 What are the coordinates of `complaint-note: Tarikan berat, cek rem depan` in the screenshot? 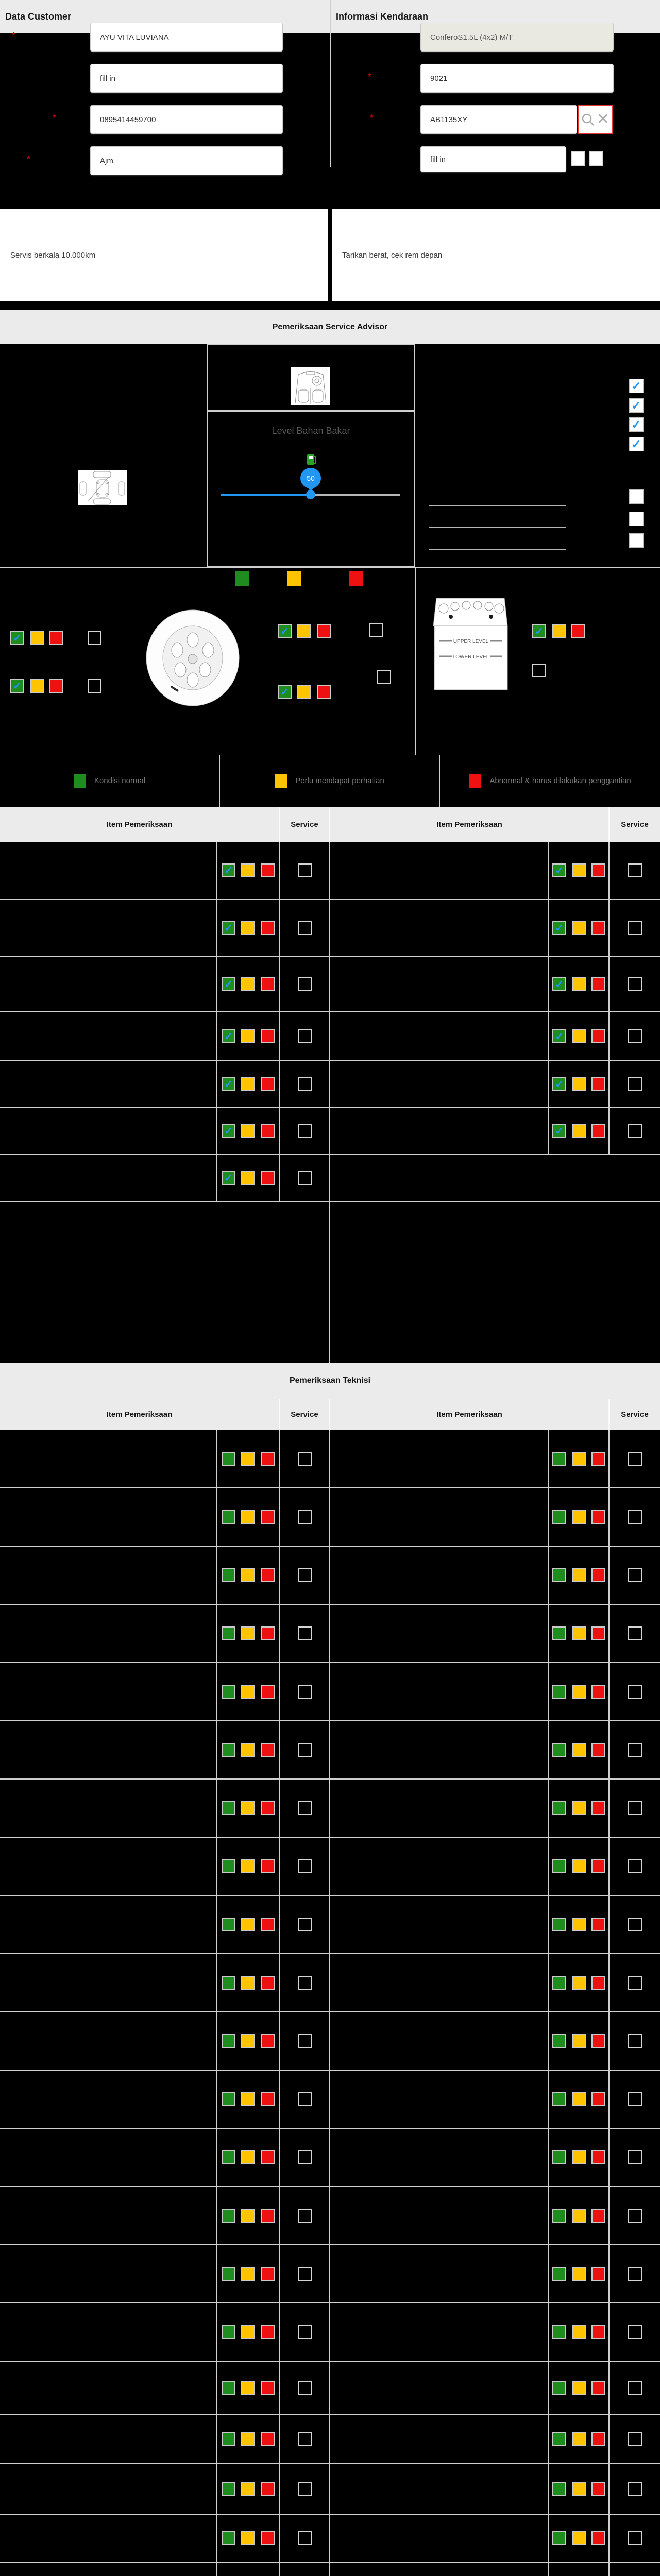 It's located at (496, 255).